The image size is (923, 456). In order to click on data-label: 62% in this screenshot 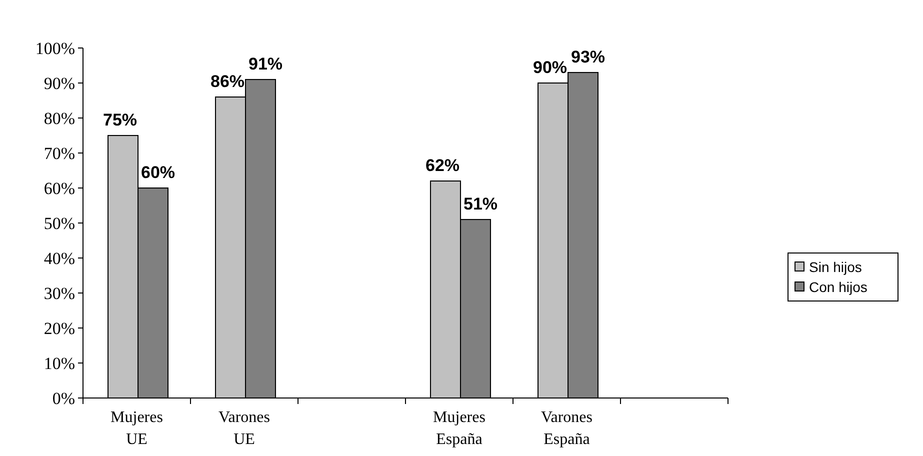, I will do `click(442, 165)`.